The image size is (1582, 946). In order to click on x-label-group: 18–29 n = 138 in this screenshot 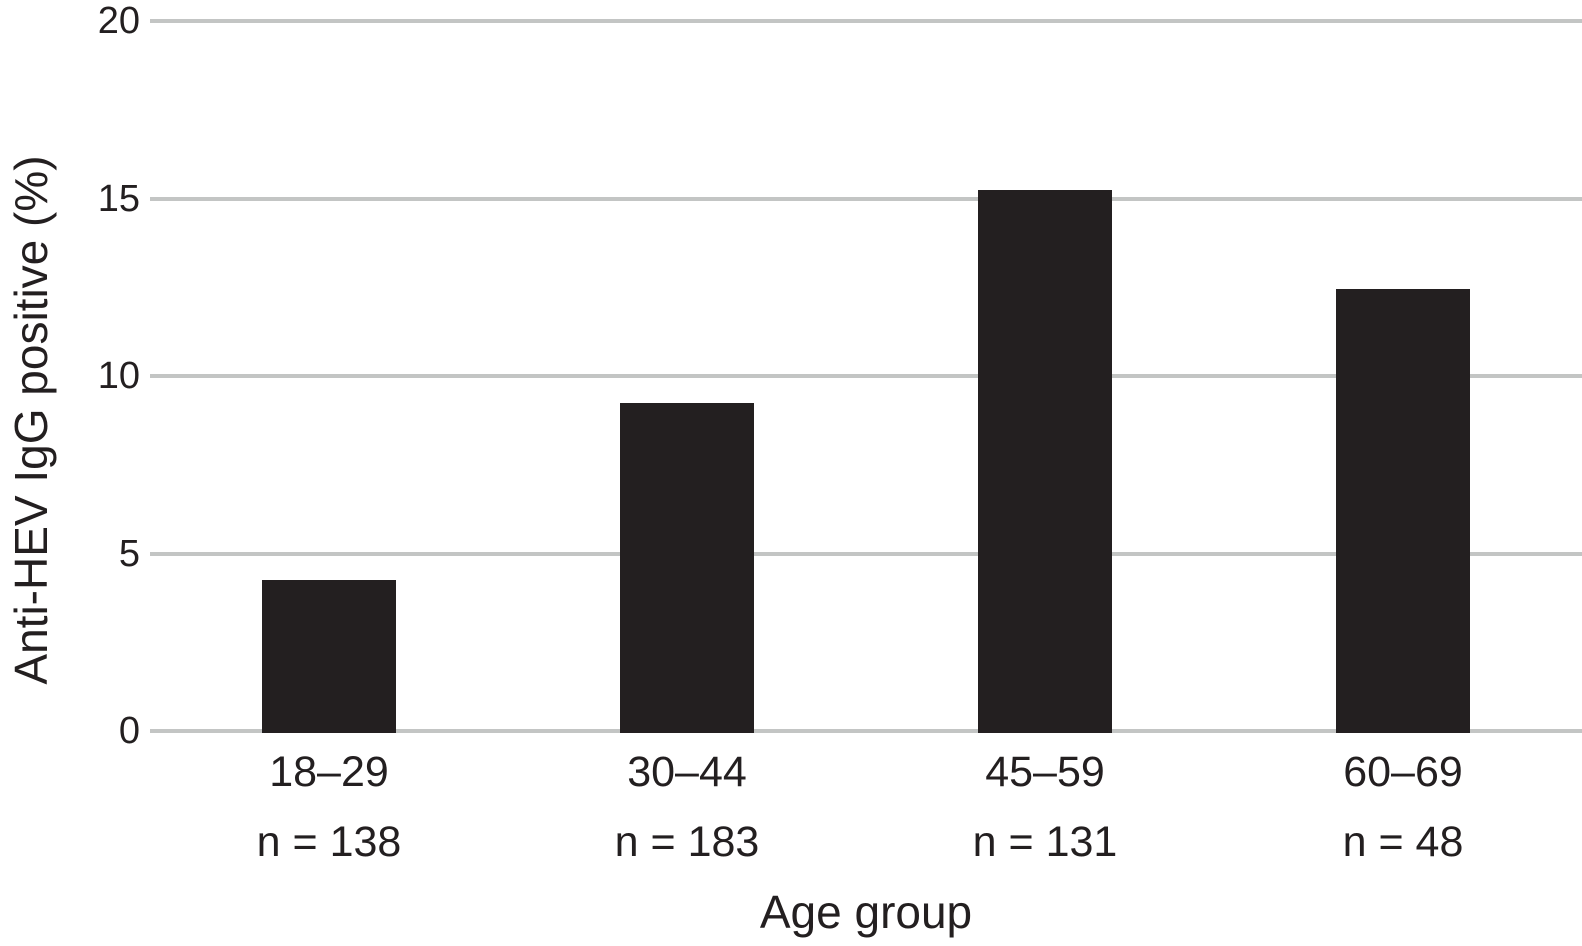, I will do `click(329, 797)`.